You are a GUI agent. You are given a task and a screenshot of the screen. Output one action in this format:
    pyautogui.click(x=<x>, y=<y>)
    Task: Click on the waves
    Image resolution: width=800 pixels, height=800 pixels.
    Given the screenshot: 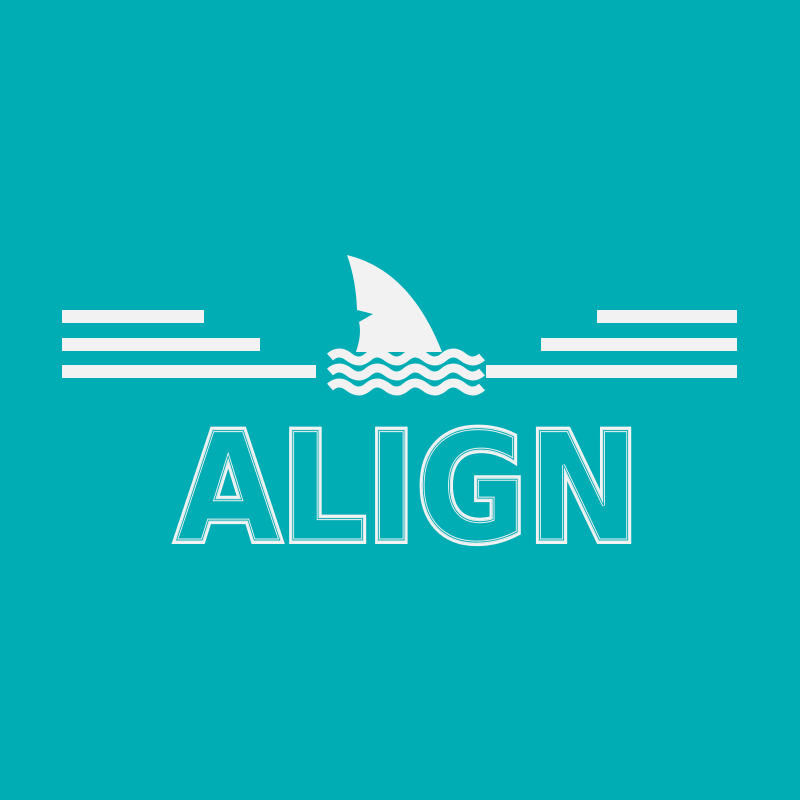 What is the action you would take?
    pyautogui.click(x=406, y=372)
    